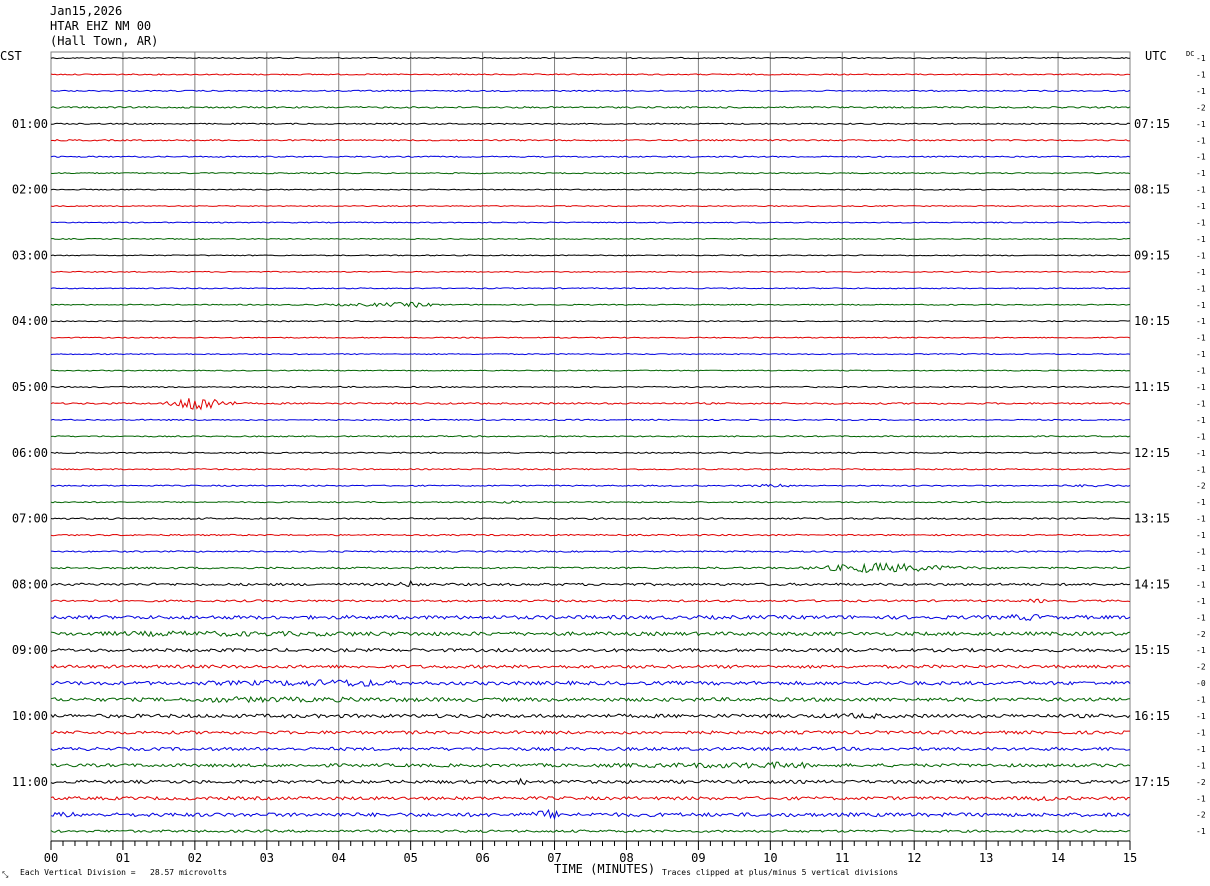  What do you see at coordinates (770, 858) in the screenshot?
I see `x-tick-label: 10` at bounding box center [770, 858].